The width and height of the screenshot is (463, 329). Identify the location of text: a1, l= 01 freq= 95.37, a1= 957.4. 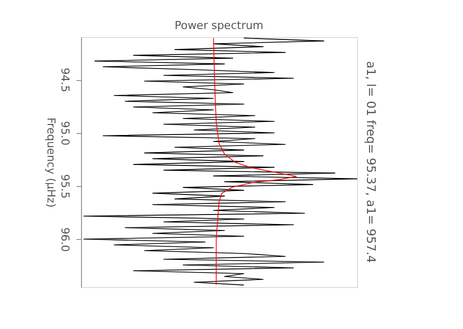
(371, 162).